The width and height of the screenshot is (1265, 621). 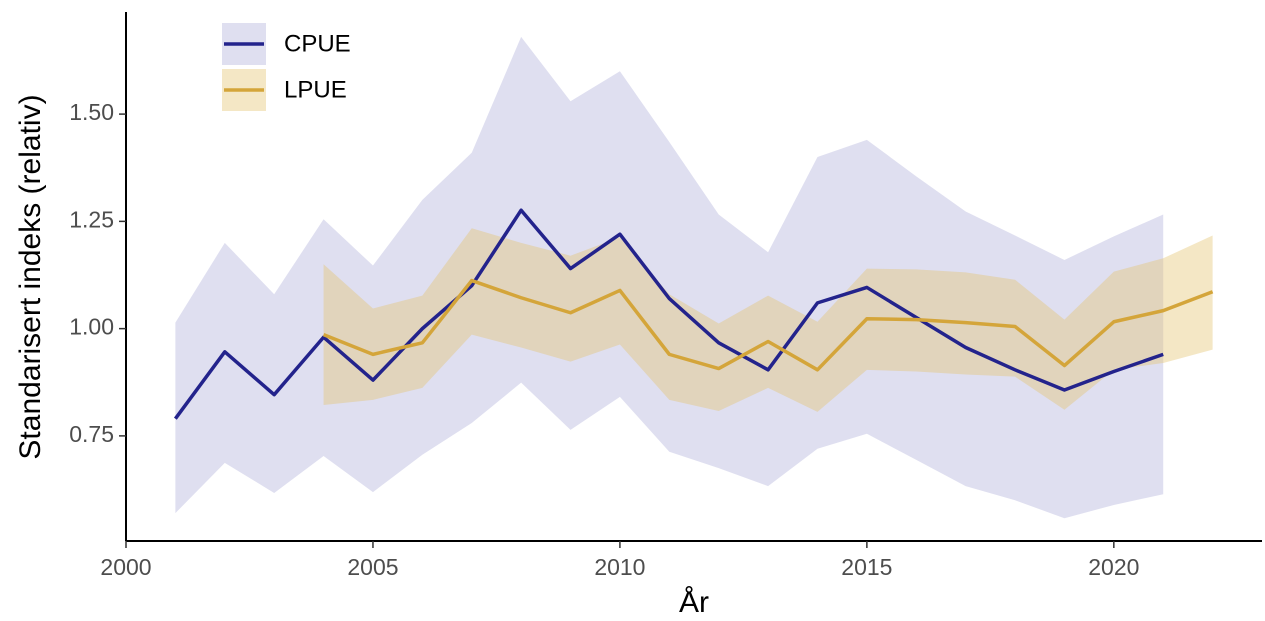 What do you see at coordinates (866, 567) in the screenshot?
I see `x-tick-label: 2015` at bounding box center [866, 567].